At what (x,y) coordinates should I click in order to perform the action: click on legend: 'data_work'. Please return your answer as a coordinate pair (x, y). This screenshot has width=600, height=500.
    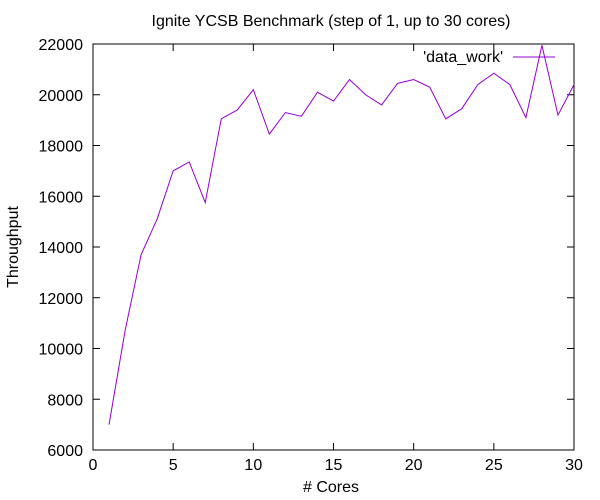
    Looking at the image, I should click on (489, 57).